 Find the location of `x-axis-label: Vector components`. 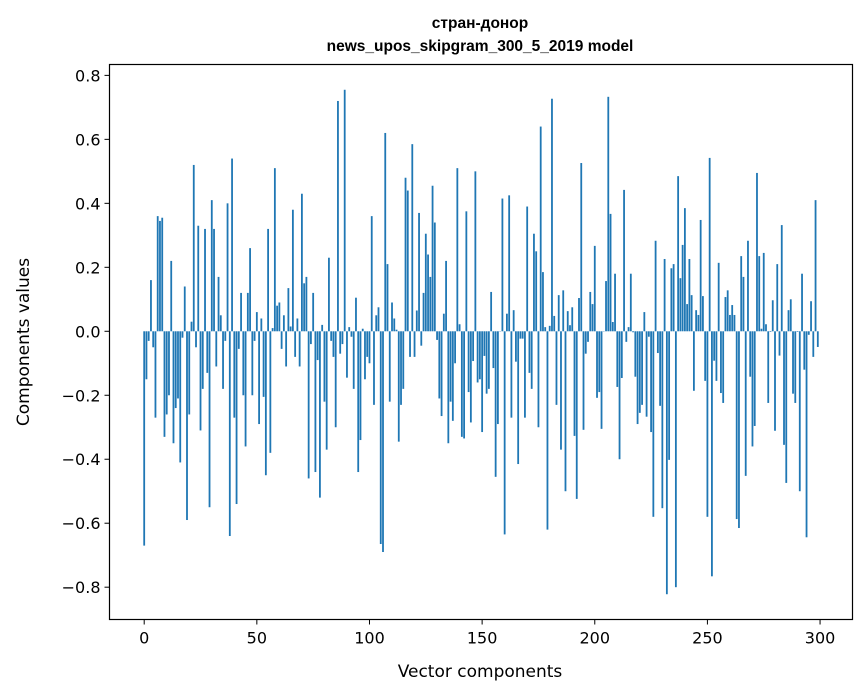

x-axis-label: Vector components is located at coordinates (480, 672).